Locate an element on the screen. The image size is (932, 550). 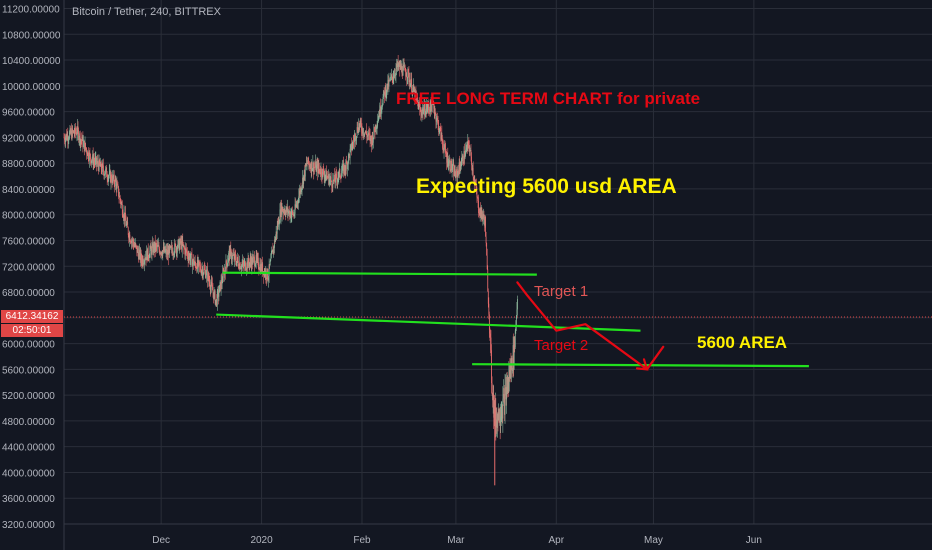
y-tick-label: 9600.00000 is located at coordinates (28, 113).